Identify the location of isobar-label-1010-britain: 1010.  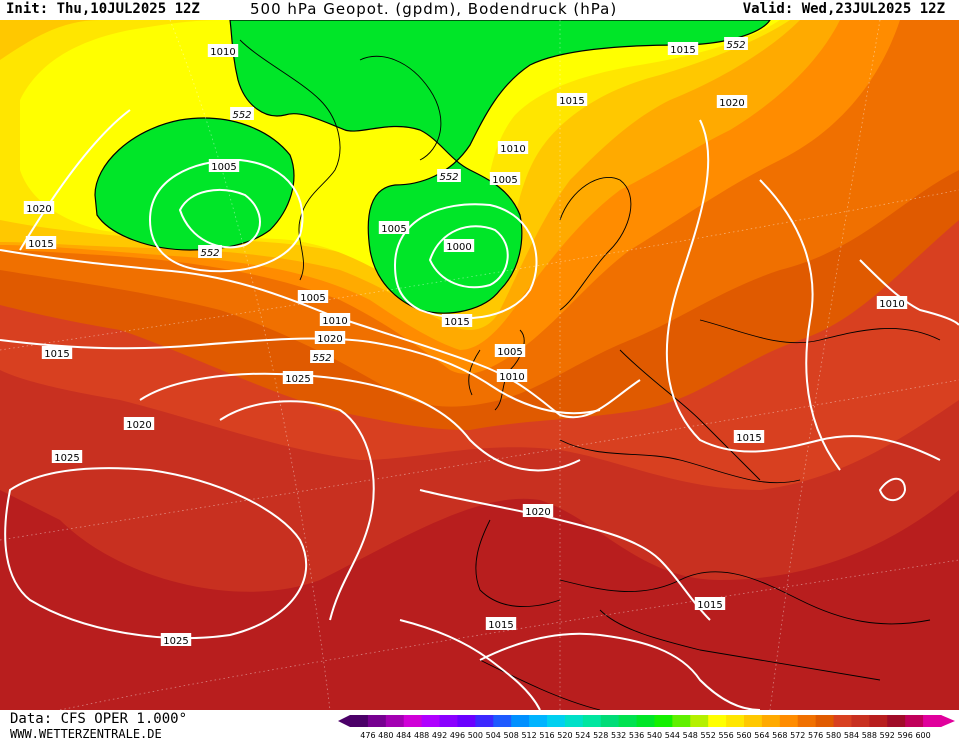
(512, 376).